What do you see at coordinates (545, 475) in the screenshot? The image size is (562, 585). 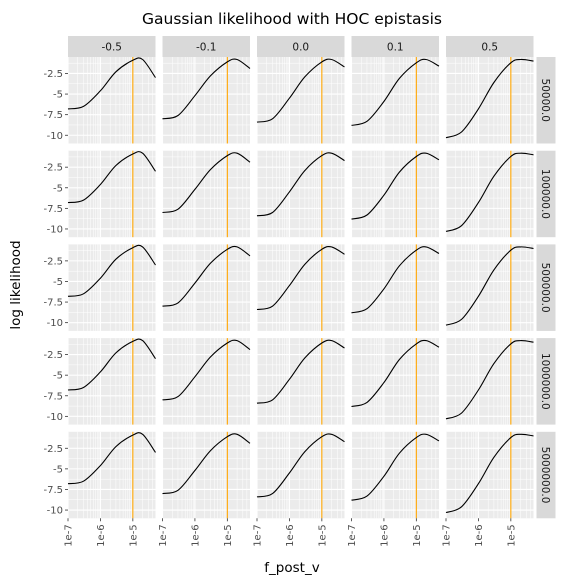 I see `facet-row-label: 5000000.0` at bounding box center [545, 475].